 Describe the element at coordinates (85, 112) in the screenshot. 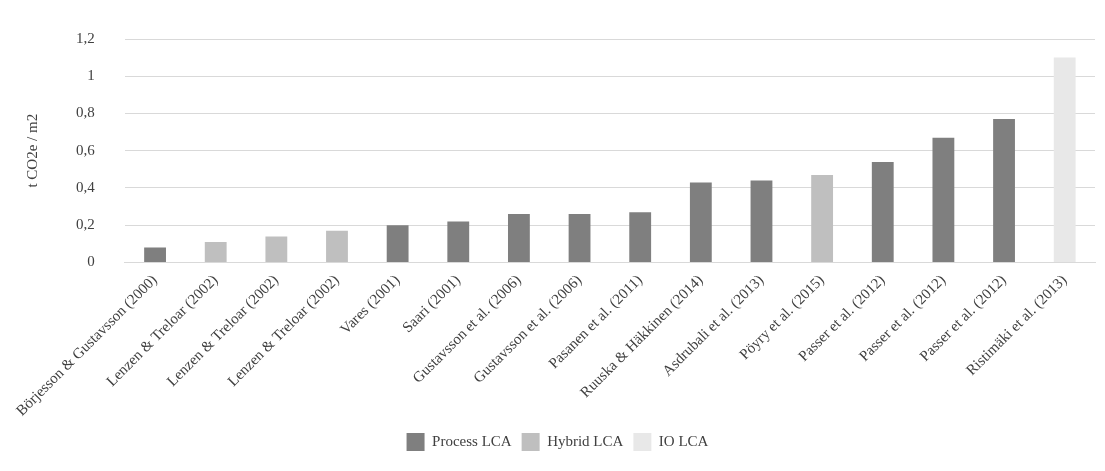

I see `y-tick-label: 0,8` at that location.